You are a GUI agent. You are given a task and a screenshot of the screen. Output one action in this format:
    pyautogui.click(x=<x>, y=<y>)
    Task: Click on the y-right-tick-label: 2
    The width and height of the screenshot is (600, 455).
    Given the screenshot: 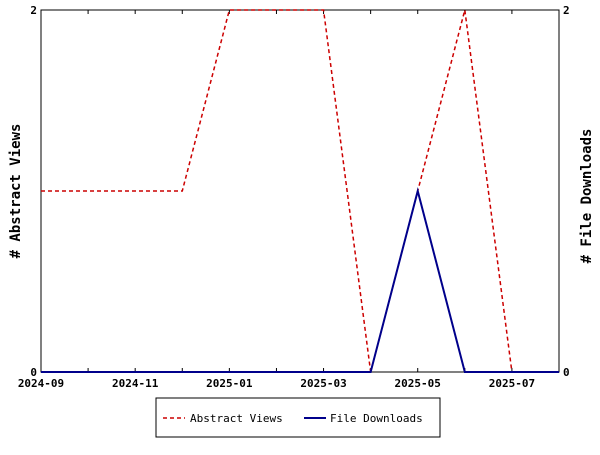 What is the action you would take?
    pyautogui.click(x=566, y=10)
    